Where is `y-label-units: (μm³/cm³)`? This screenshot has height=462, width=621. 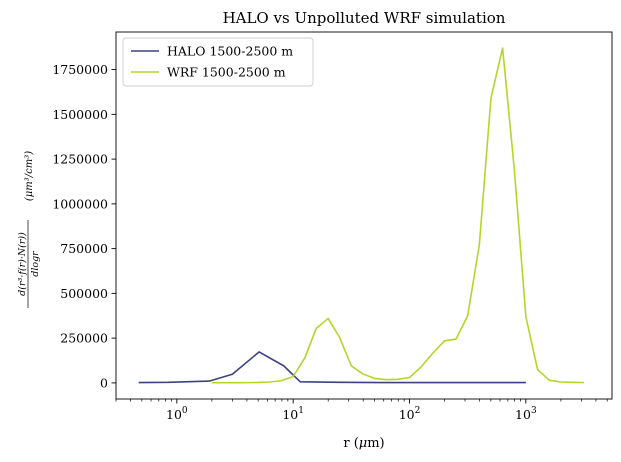
y-label-units: (μm³/cm³) is located at coordinates (29, 176).